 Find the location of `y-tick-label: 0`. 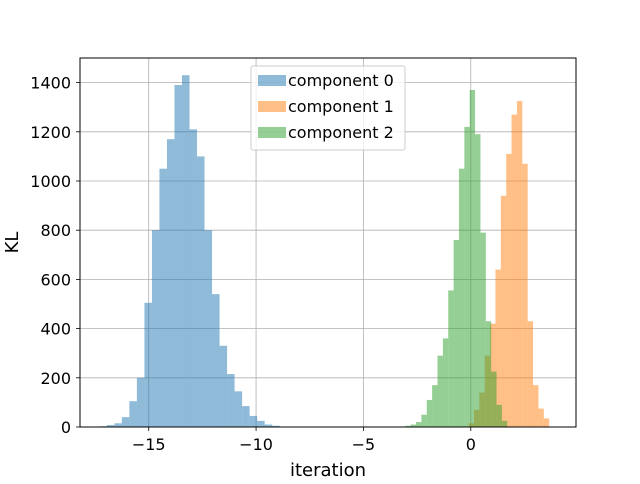

y-tick-label: 0 is located at coordinates (66, 427).